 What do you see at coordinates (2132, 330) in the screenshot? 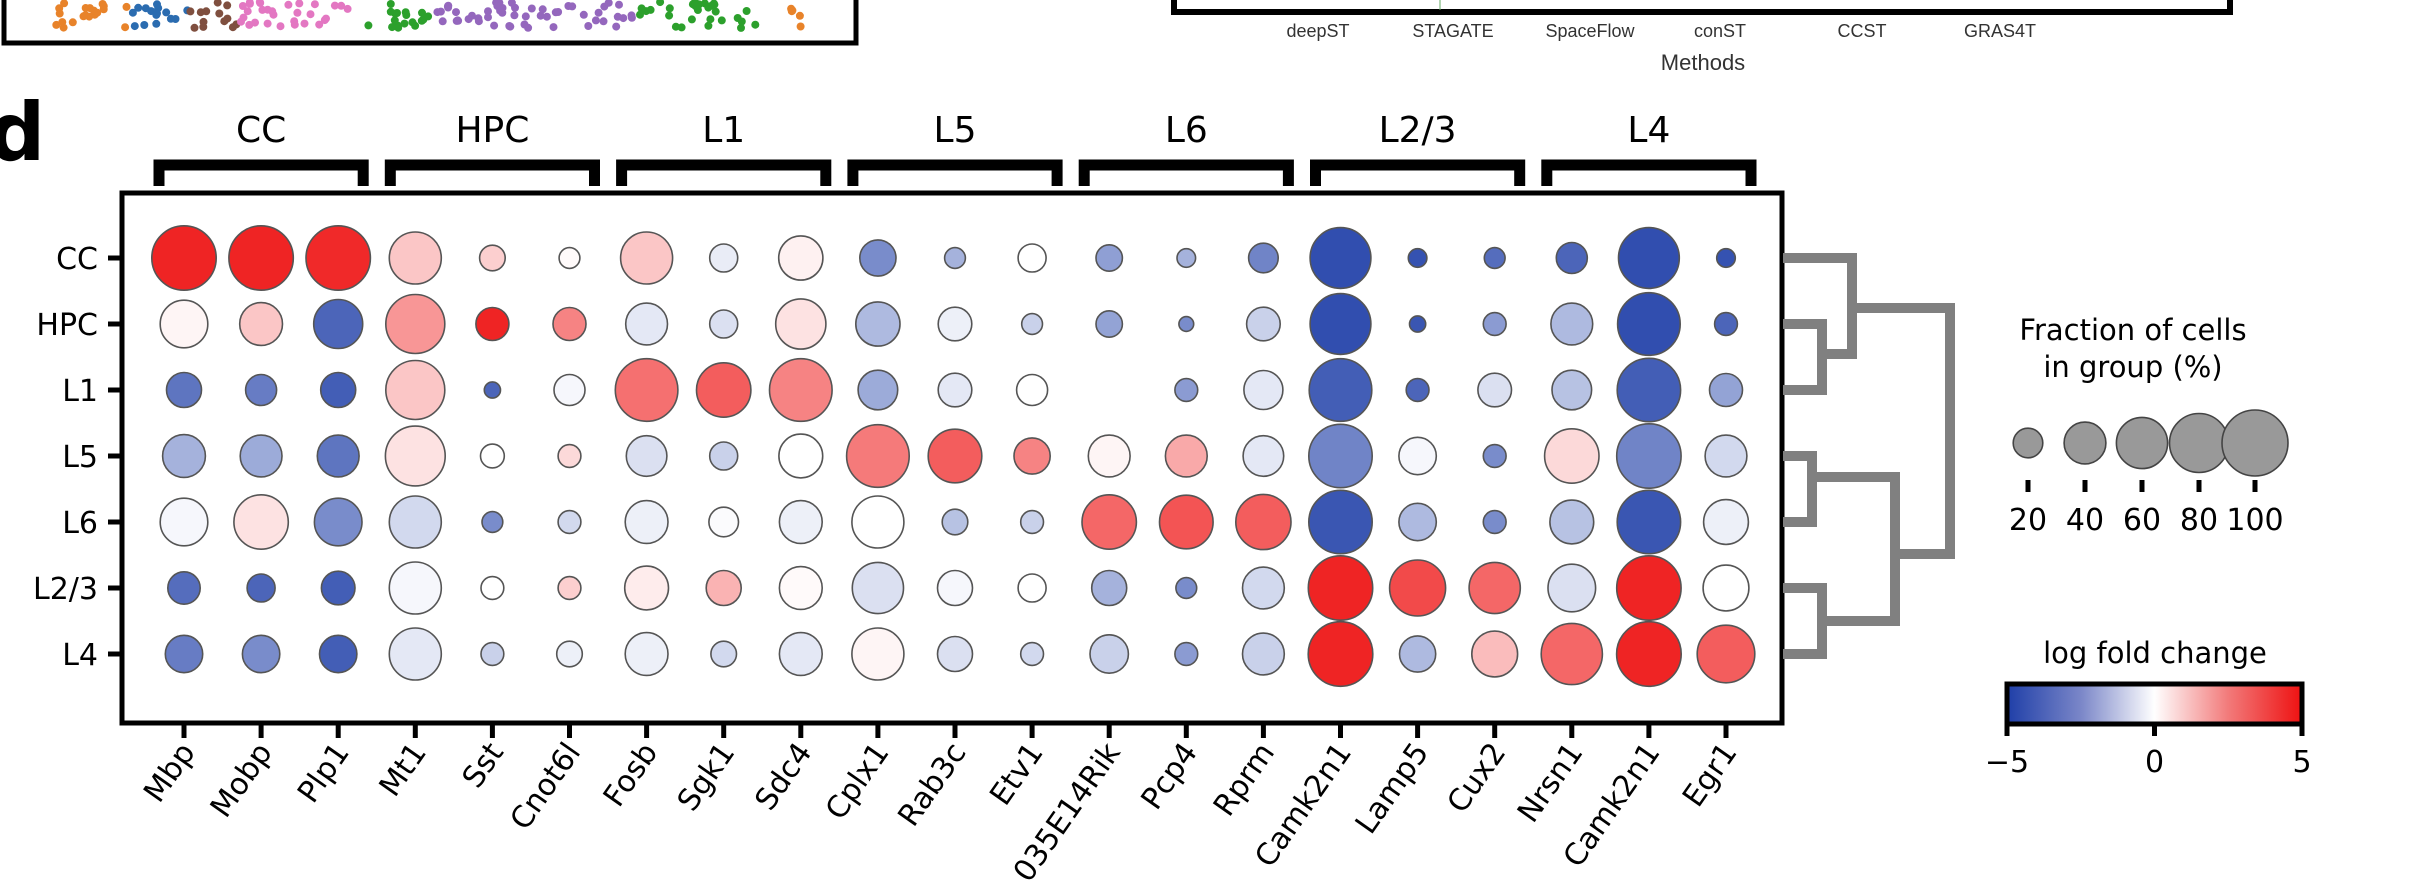
I see `size-legend-title-1: Fraction of cells` at bounding box center [2132, 330].